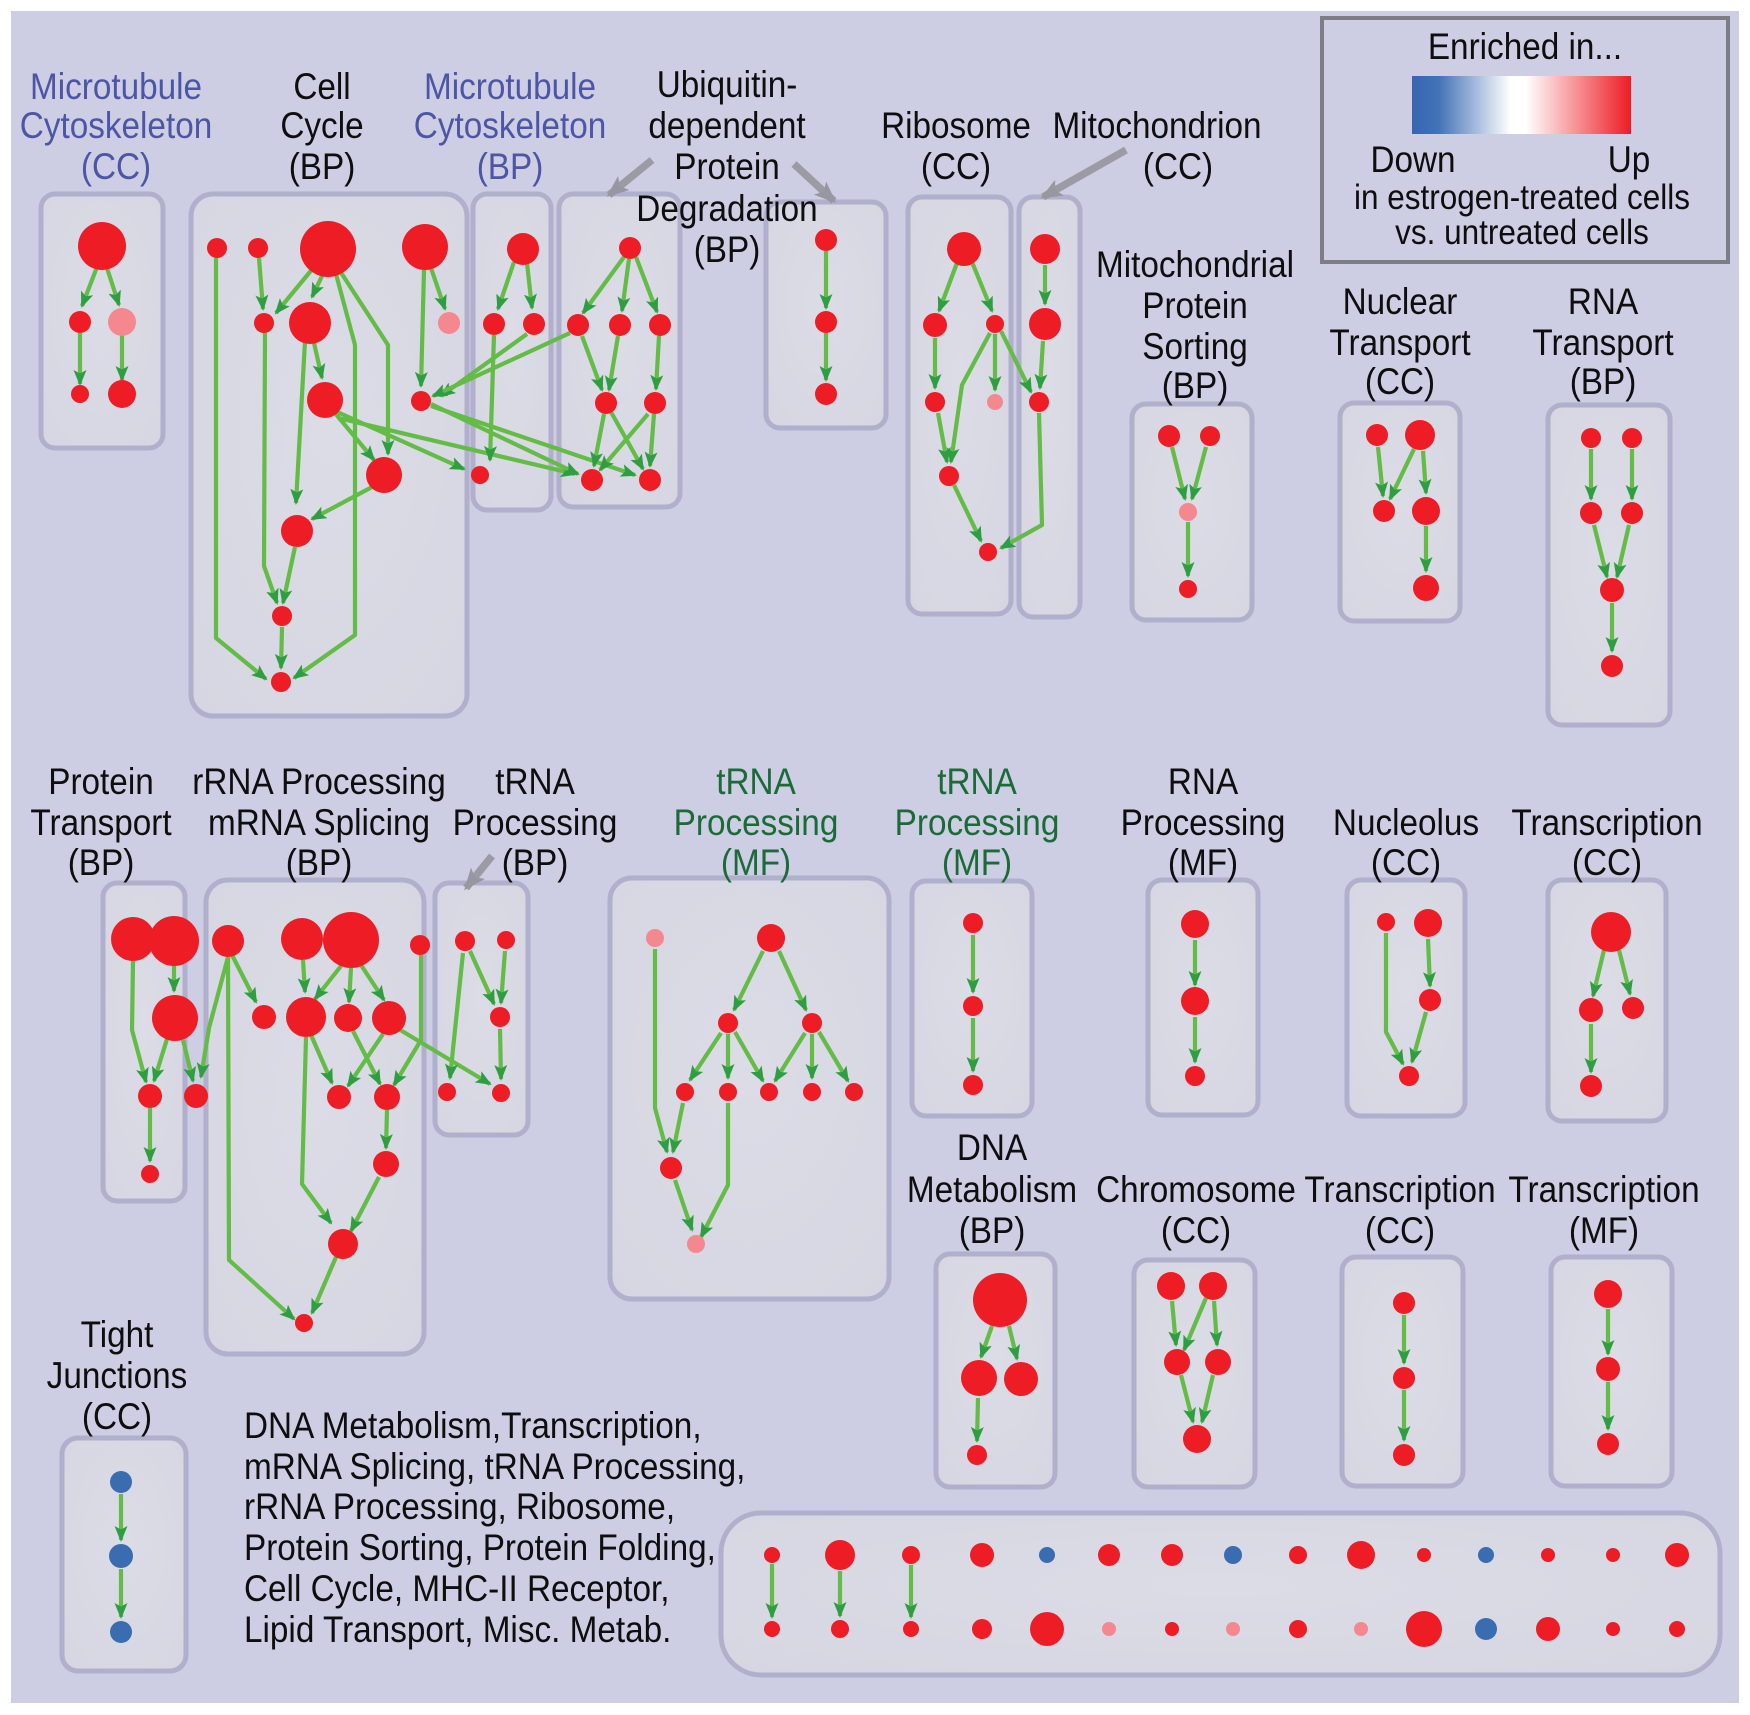  Describe the element at coordinates (319, 822) in the screenshot. I see `svg-text: mRNA Splicing` at that location.